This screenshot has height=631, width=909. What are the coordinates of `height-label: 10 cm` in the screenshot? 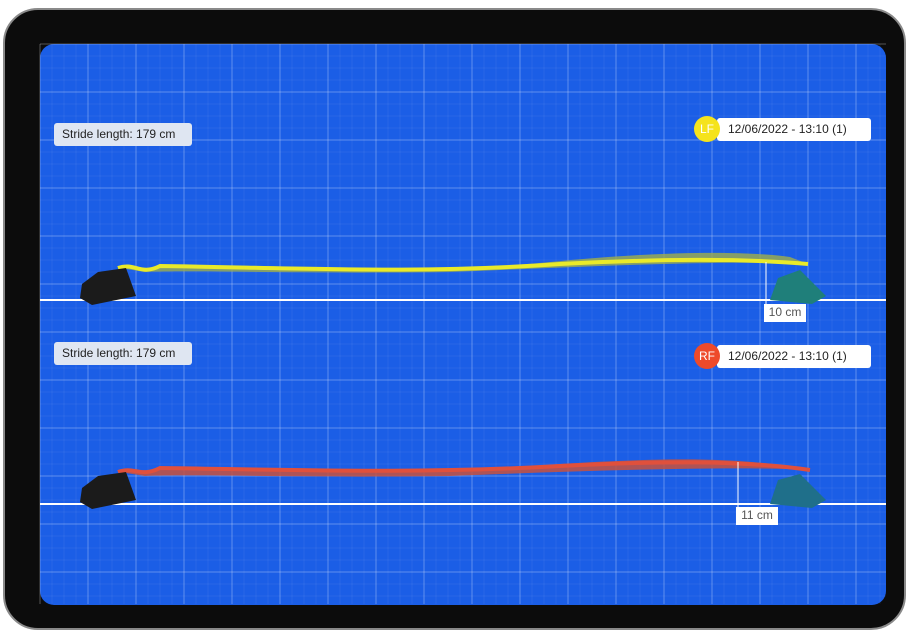 It's located at (785, 312).